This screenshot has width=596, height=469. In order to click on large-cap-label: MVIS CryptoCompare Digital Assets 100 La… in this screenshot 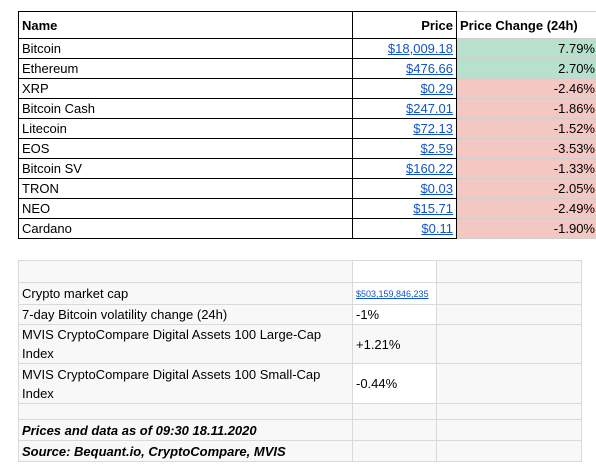, I will do `click(185, 344)`.